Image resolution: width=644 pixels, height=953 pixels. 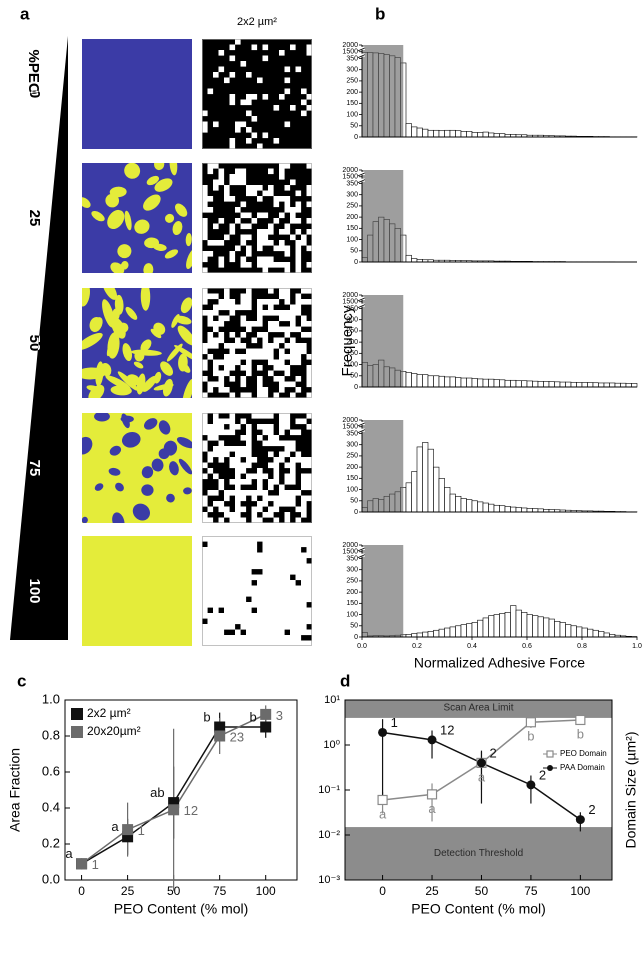 What do you see at coordinates (417, 646) in the screenshot?
I see `x-tick-label: 0.2` at bounding box center [417, 646].